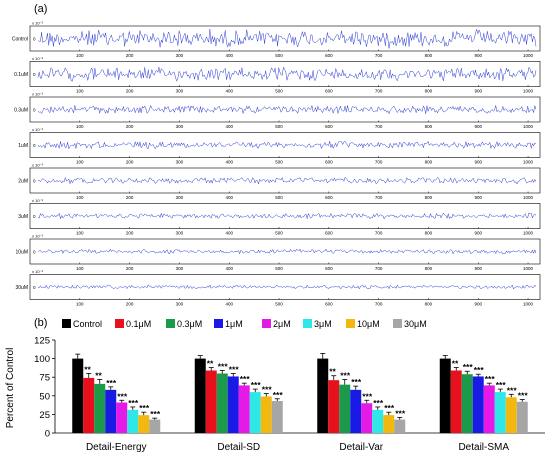  I want to click on trace-label: Control, so click(20, 40).